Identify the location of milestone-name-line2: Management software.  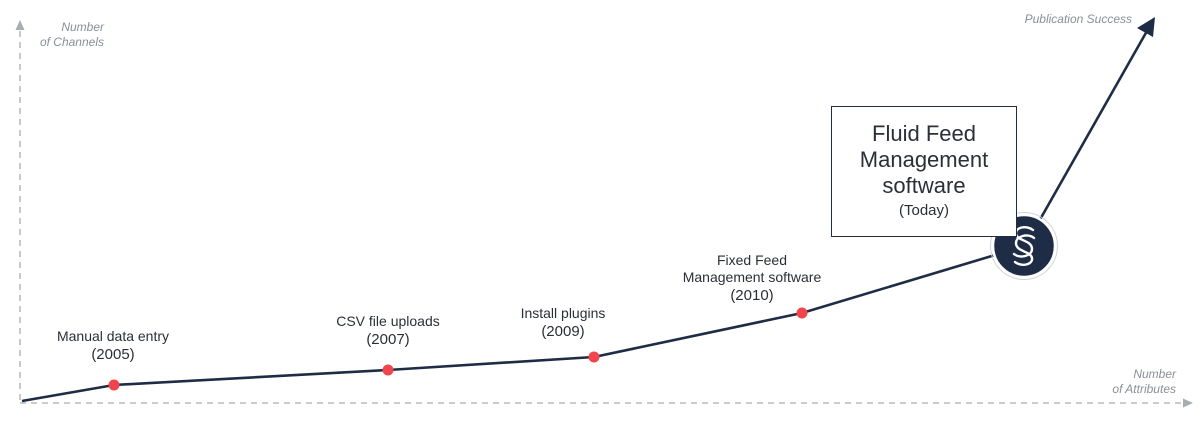
(752, 277).